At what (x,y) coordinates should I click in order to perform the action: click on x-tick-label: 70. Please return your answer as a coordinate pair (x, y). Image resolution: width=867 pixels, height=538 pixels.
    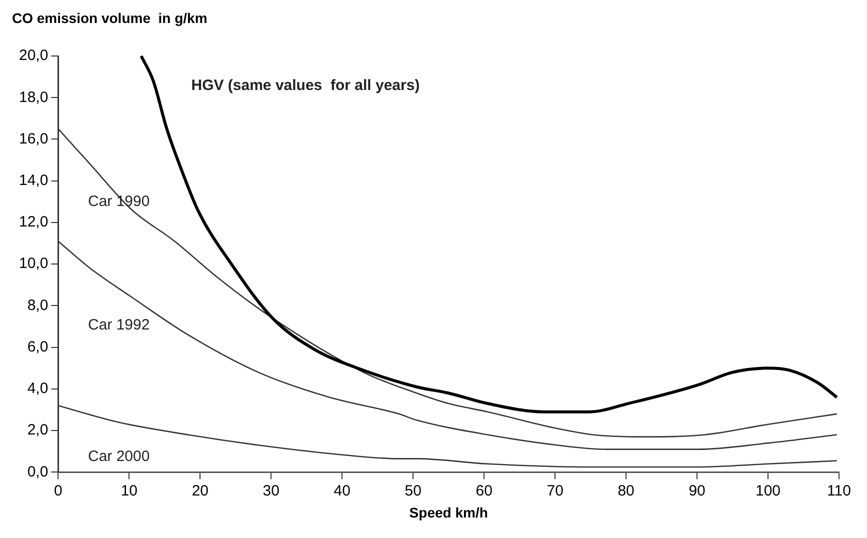
    Looking at the image, I should click on (555, 491).